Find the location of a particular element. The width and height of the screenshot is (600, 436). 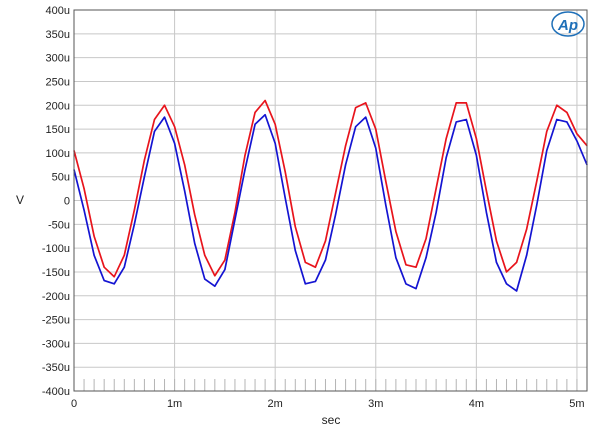

y-tick-label: -400u is located at coordinates (56, 392).